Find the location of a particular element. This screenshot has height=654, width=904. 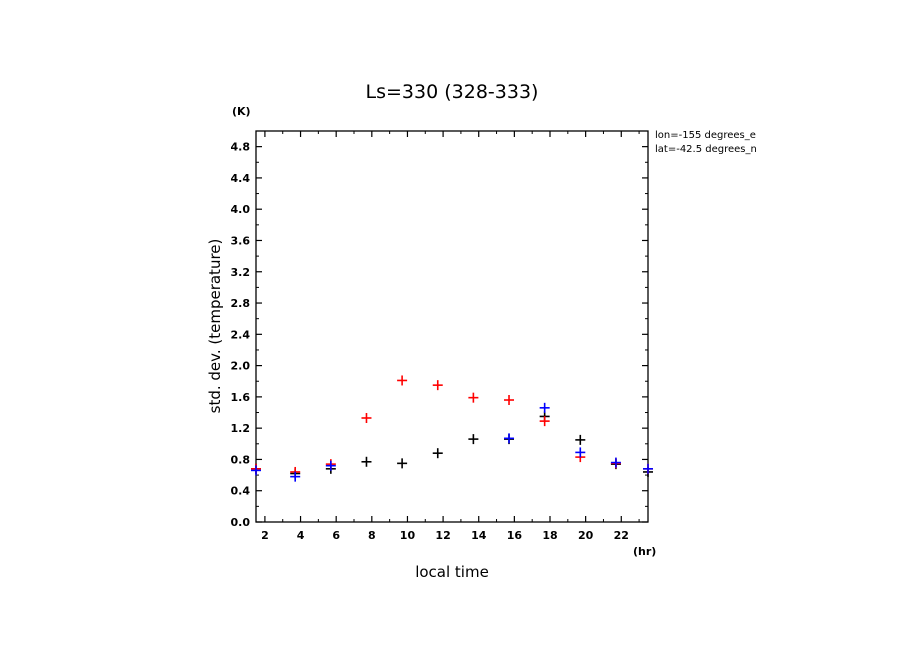

y-tick-label: 1.2 is located at coordinates (241, 428).